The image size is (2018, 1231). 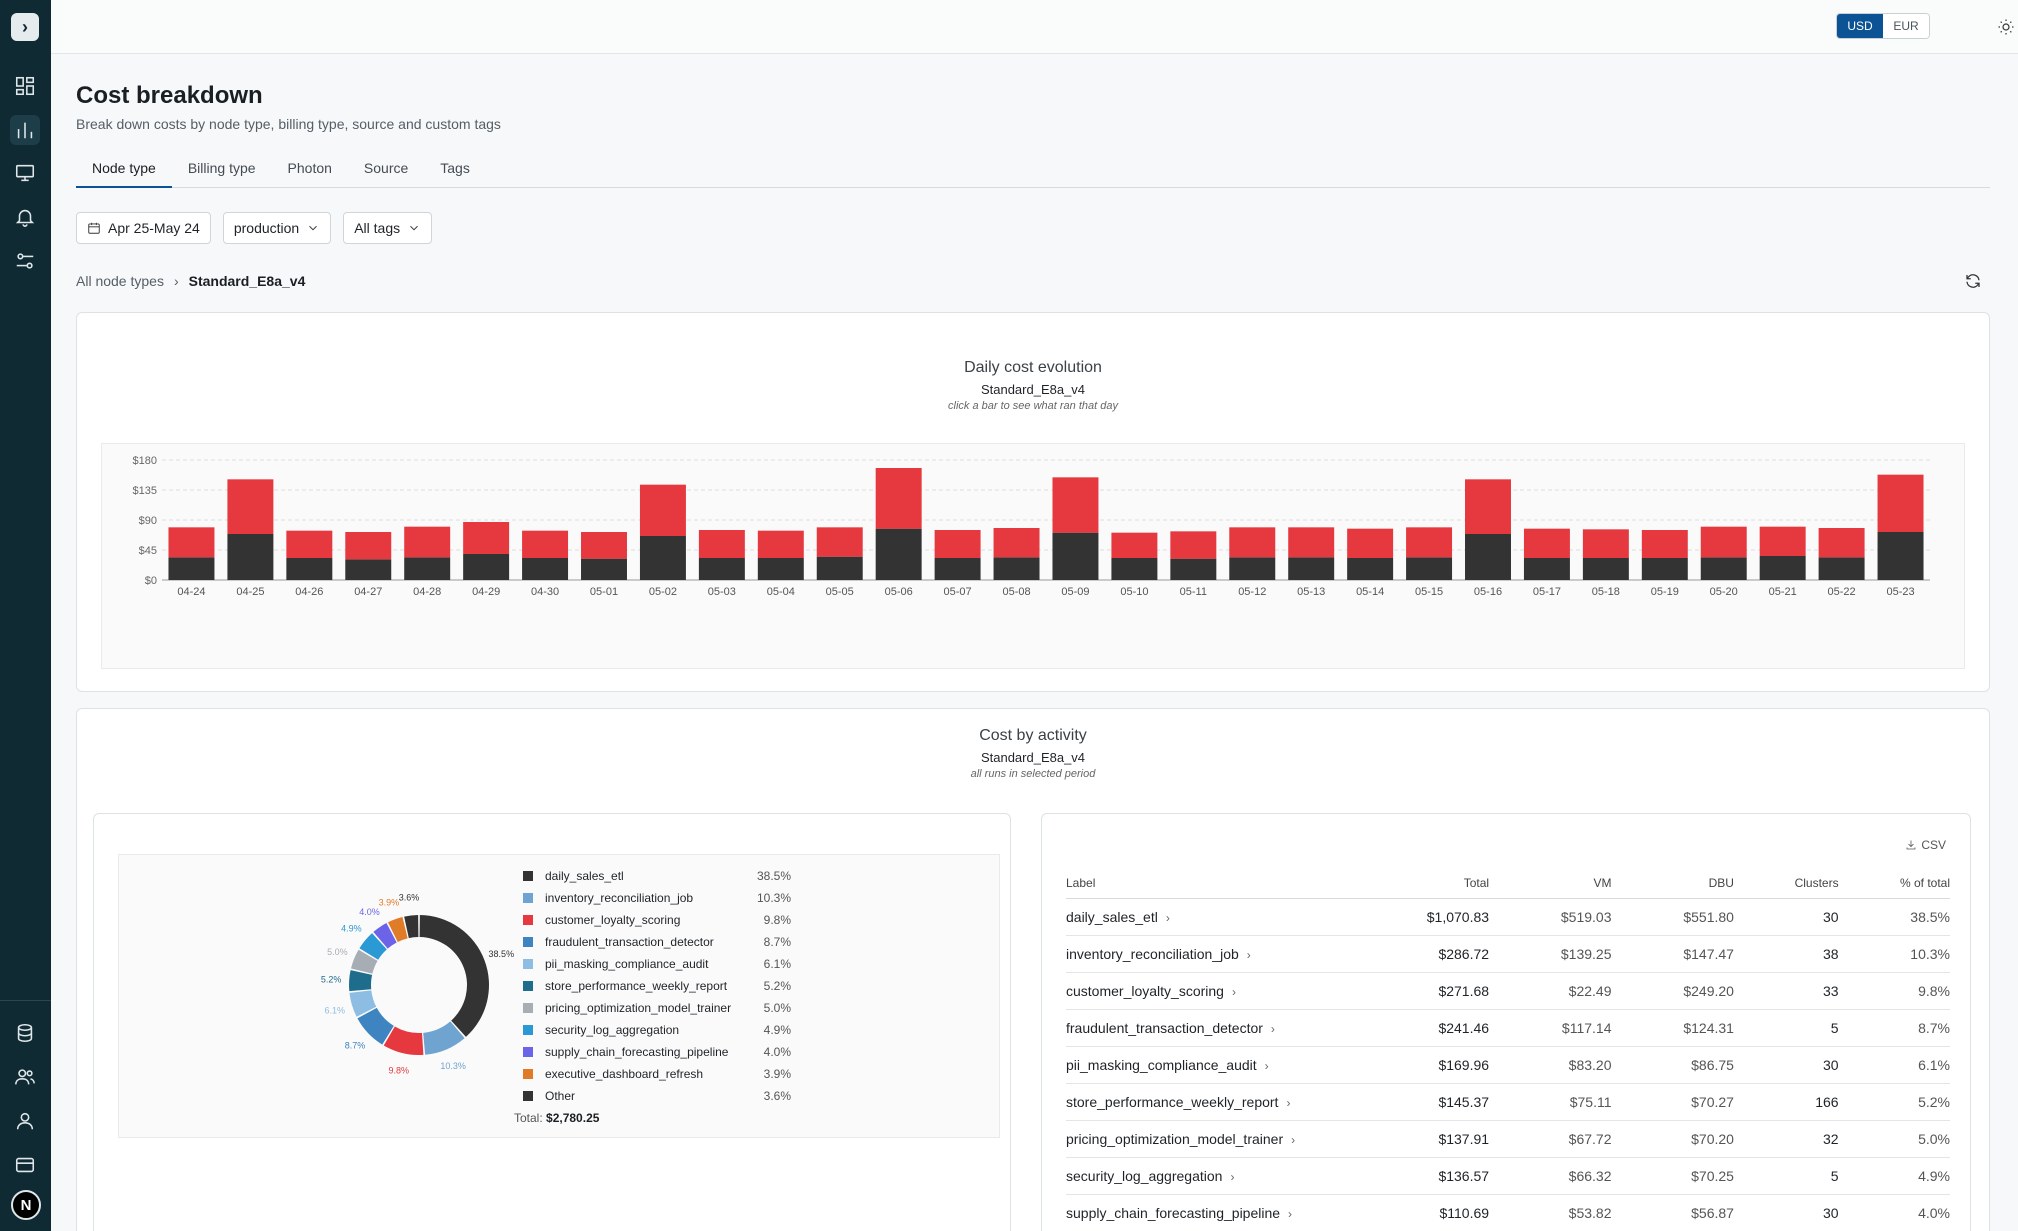 I want to click on user-icon, so click(x=25, y=1121).